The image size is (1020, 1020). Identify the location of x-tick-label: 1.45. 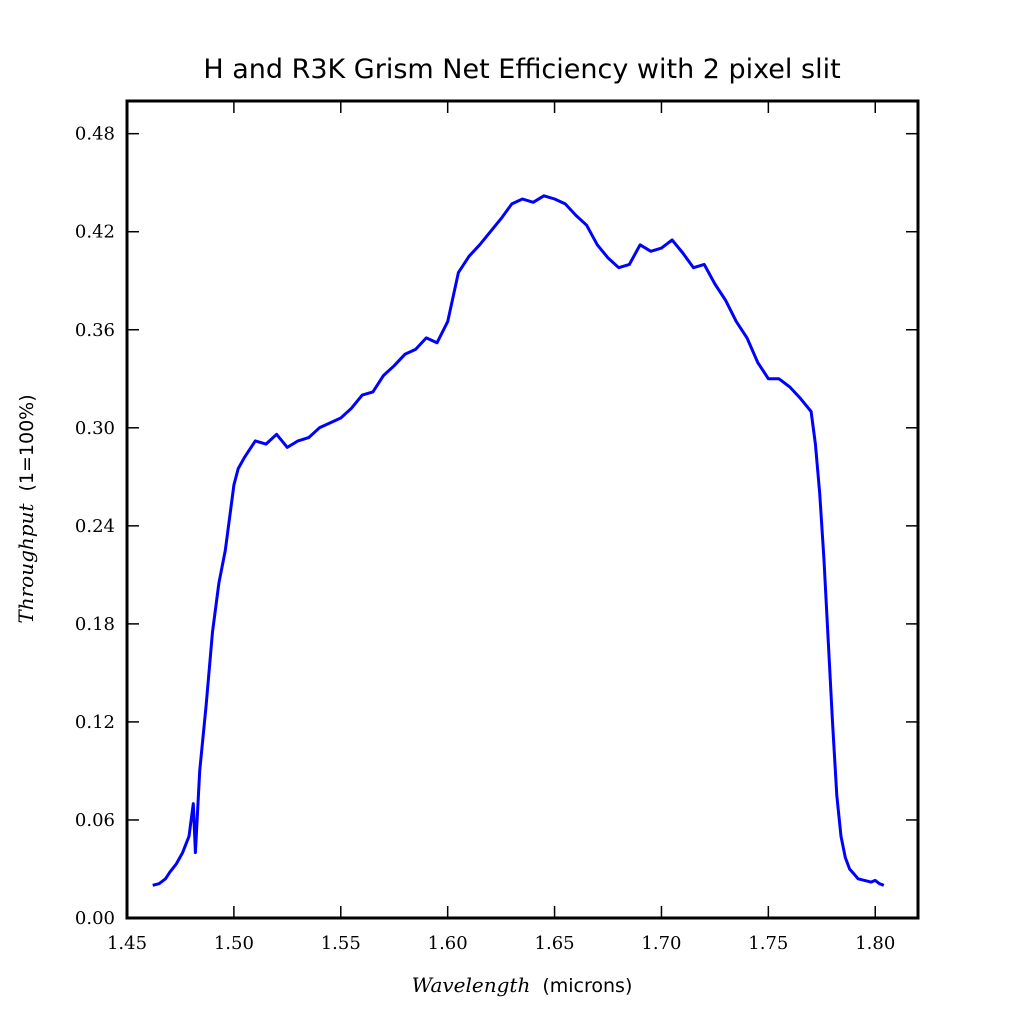
(127, 943).